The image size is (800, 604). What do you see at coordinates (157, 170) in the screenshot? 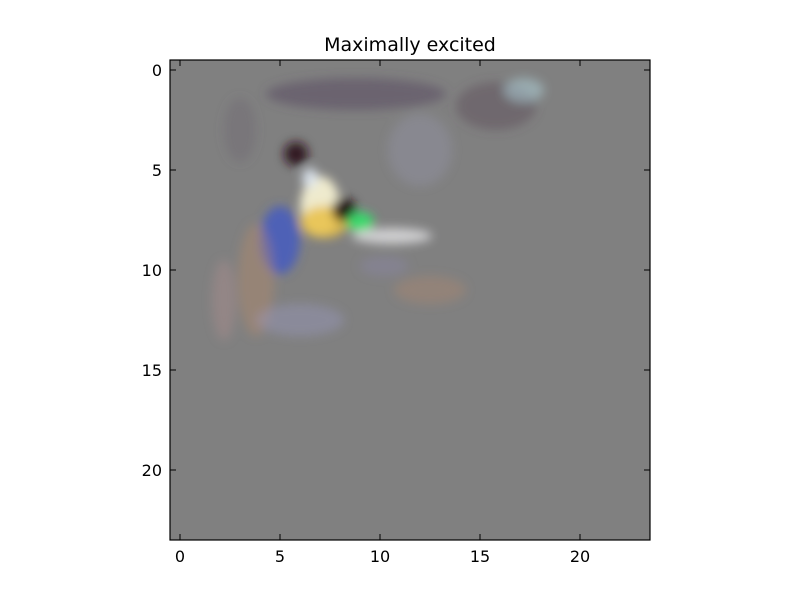
I see `y-tick-label: 5` at bounding box center [157, 170].